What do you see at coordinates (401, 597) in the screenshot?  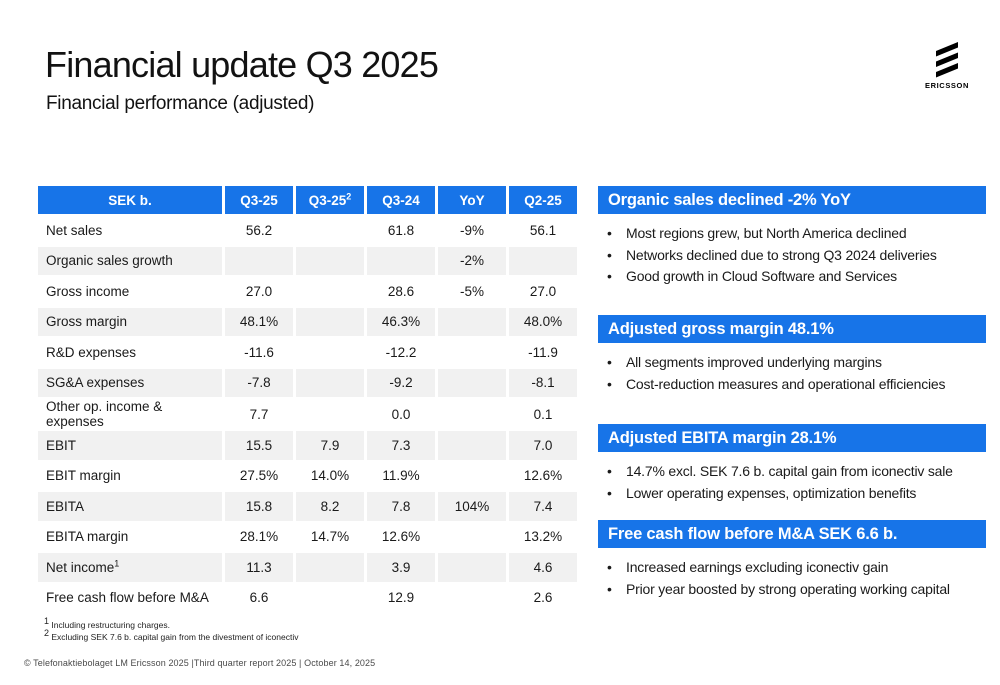 I see `cell-q3-24: 12.9` at bounding box center [401, 597].